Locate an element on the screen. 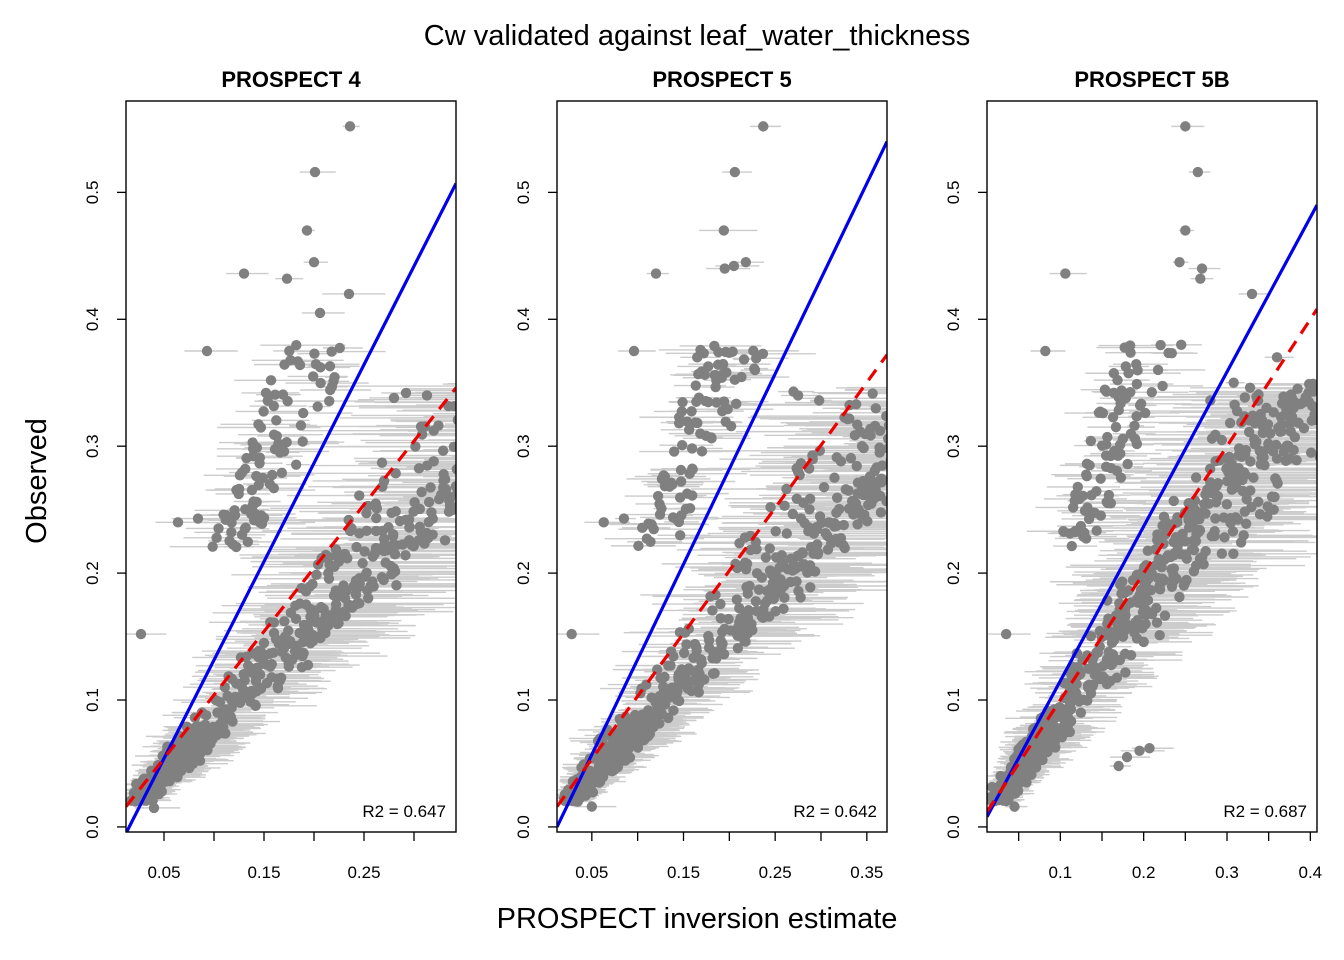 Image resolution: width=1344 pixels, height=960 pixels. r2-annotation: R2 = 0.687 is located at coordinates (1265, 811).